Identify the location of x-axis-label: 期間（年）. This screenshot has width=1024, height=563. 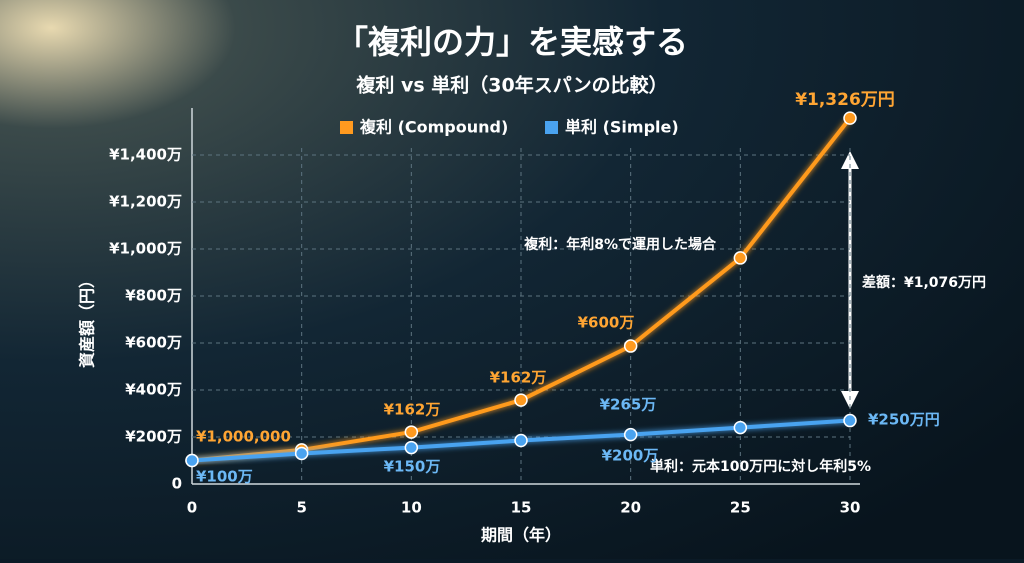
(521, 535).